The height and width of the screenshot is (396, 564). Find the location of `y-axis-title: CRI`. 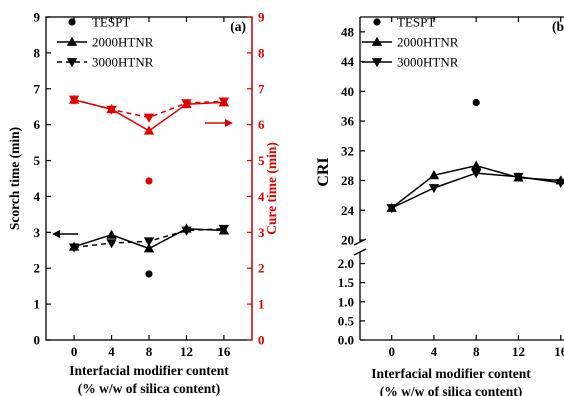

y-axis-title: CRI is located at coordinates (323, 171).